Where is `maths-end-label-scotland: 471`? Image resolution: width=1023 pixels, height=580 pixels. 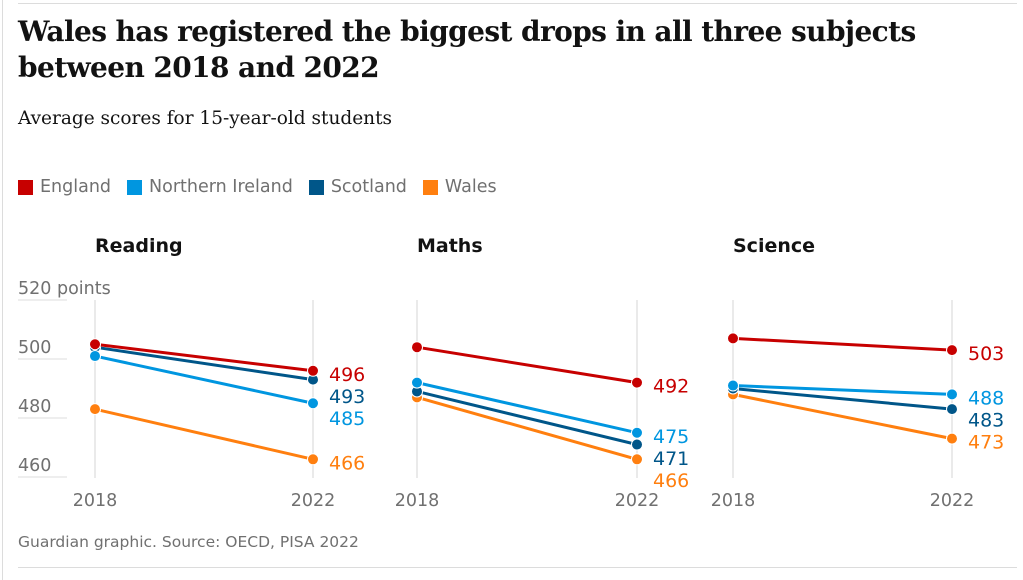 maths-end-label-scotland: 471 is located at coordinates (671, 459).